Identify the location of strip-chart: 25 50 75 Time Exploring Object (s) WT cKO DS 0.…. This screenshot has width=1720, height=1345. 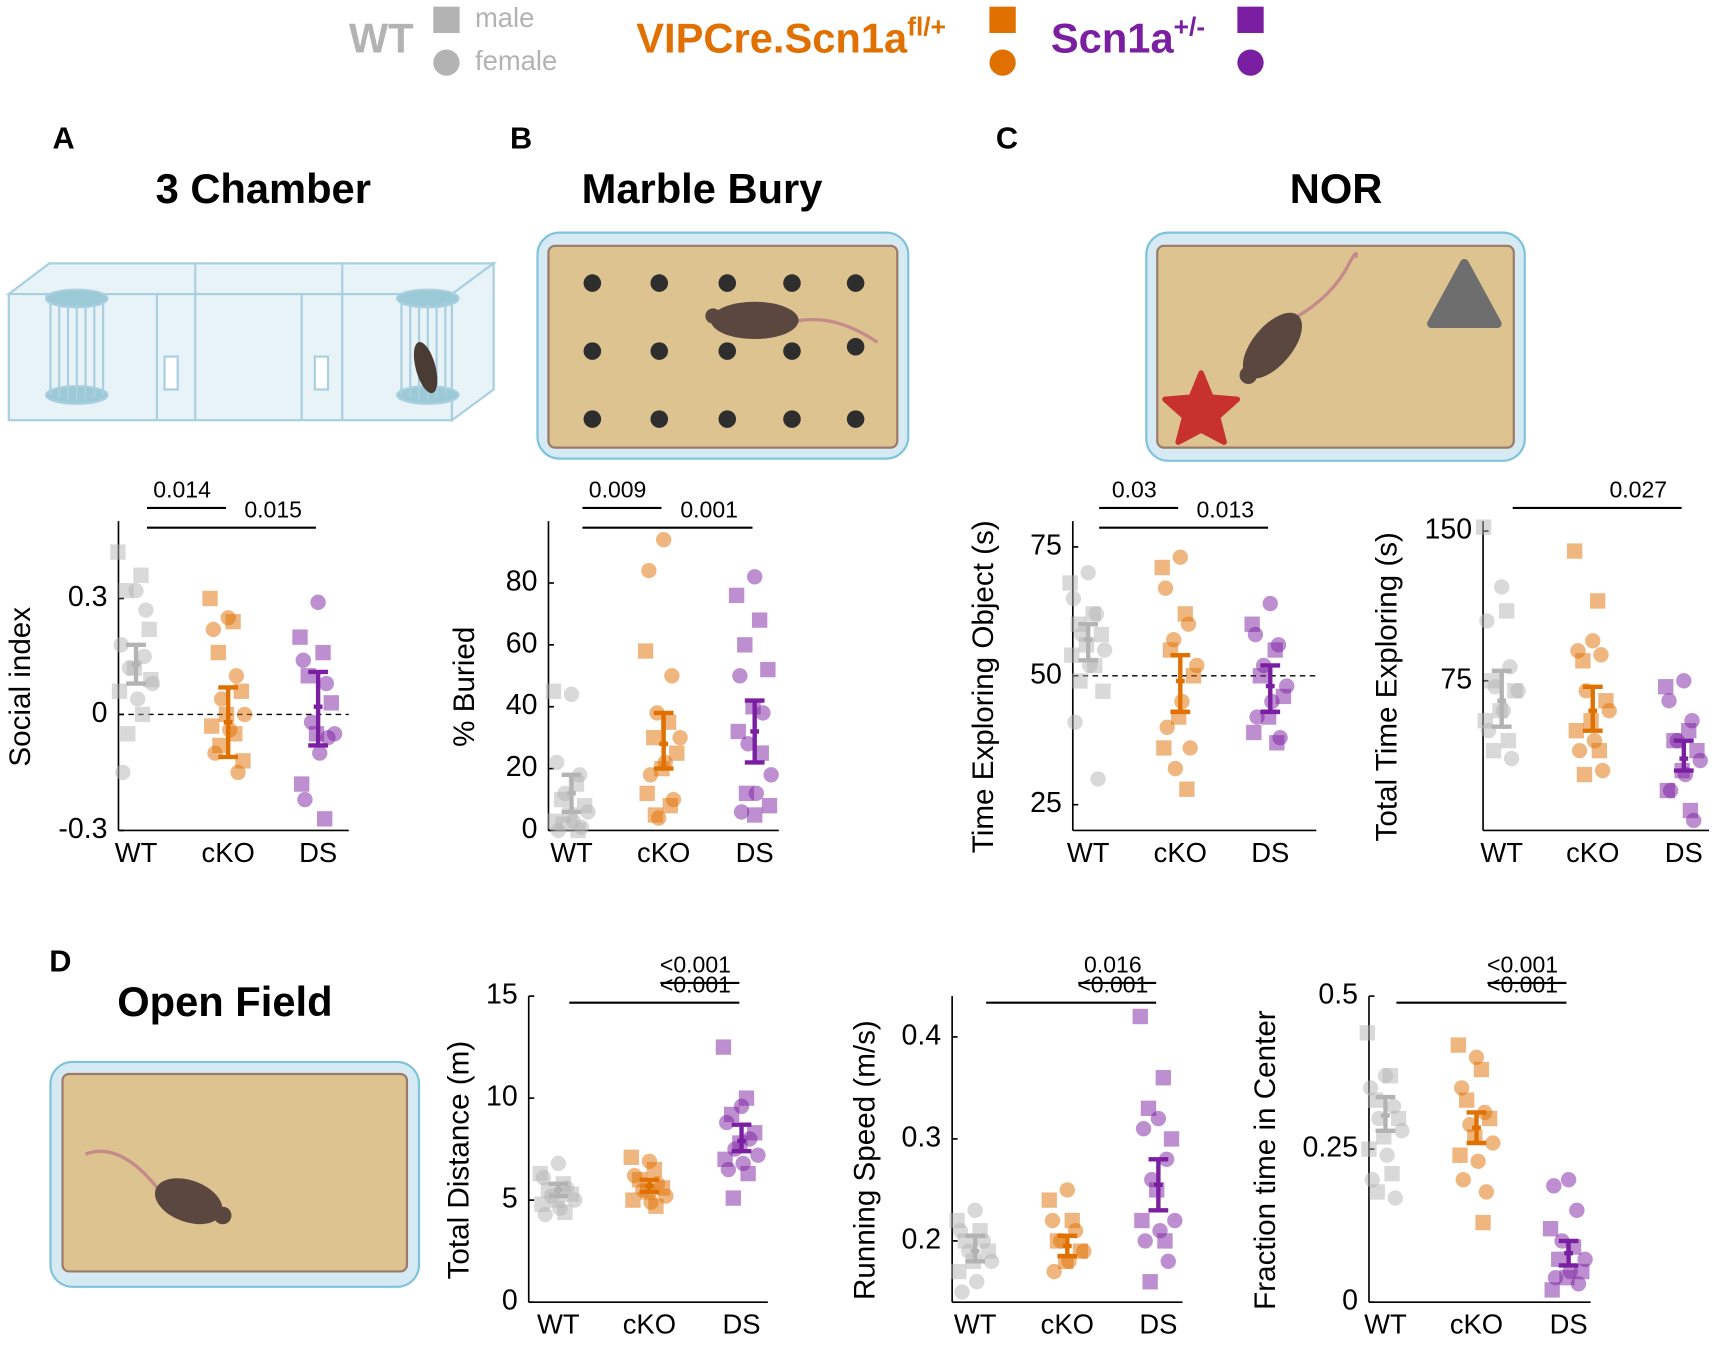
(1142, 672).